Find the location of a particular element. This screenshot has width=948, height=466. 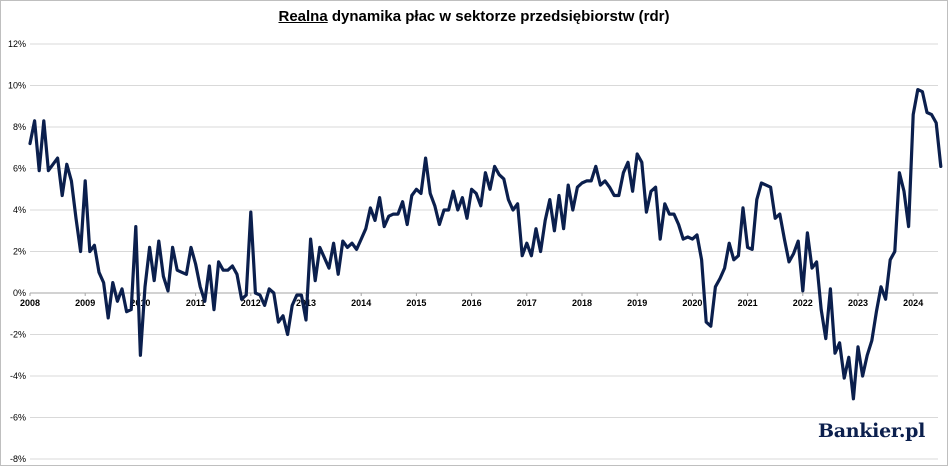

x-tick-label: 2019 is located at coordinates (637, 303).